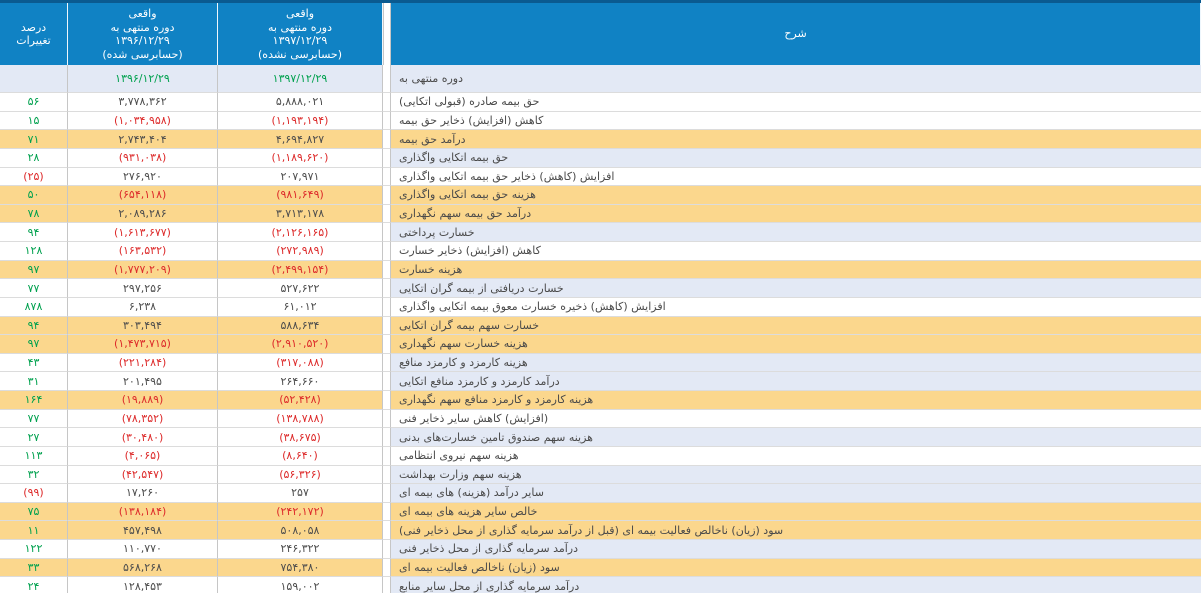  I want to click on value-1396-cell: ۶,۲۳۸, so click(143, 307).